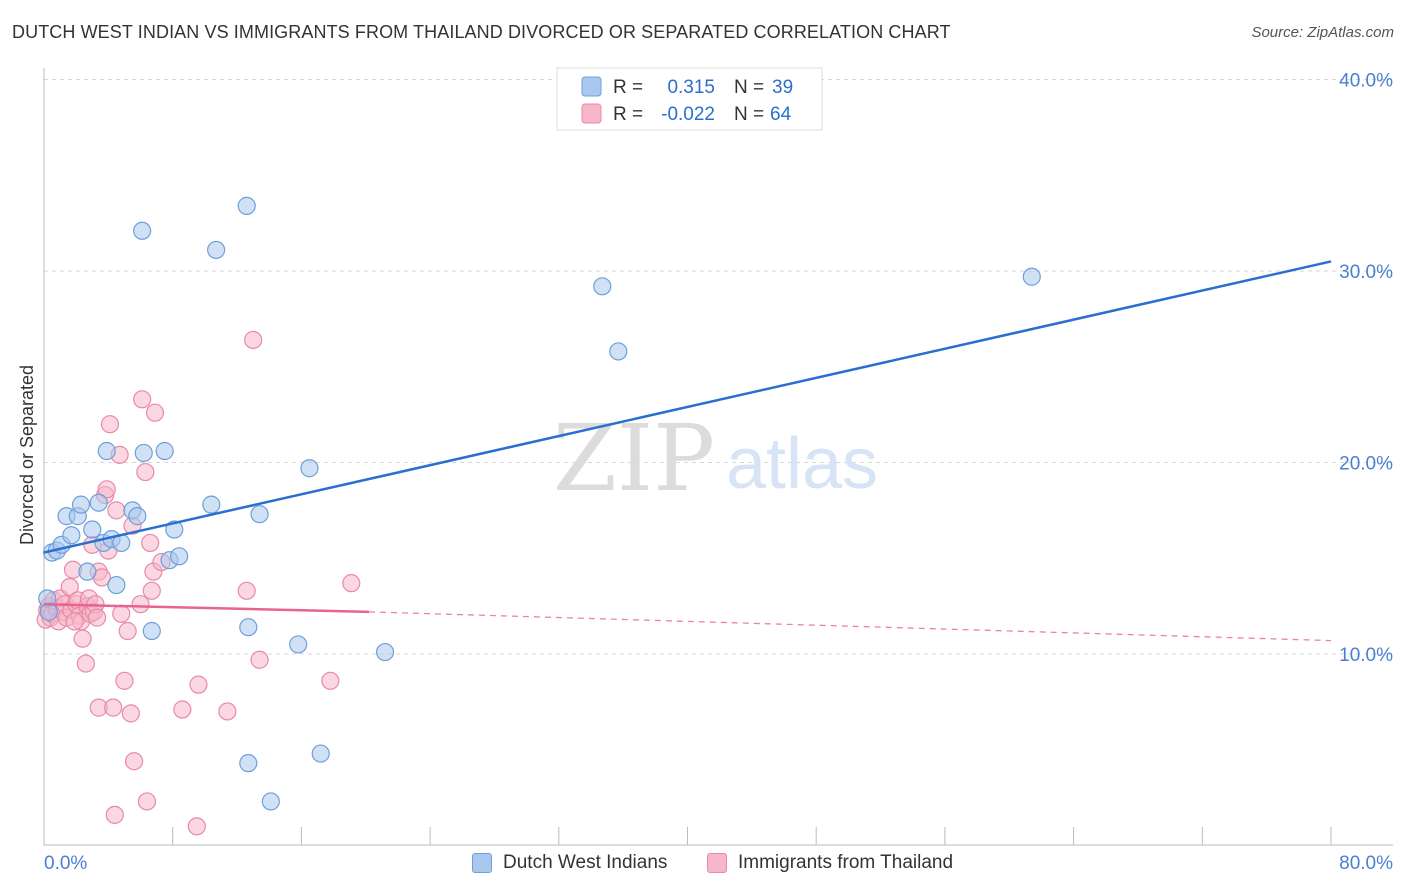 The width and height of the screenshot is (1406, 892). Describe the element at coordinates (591, 113) in the screenshot. I see `legend-swatch-pink` at that location.